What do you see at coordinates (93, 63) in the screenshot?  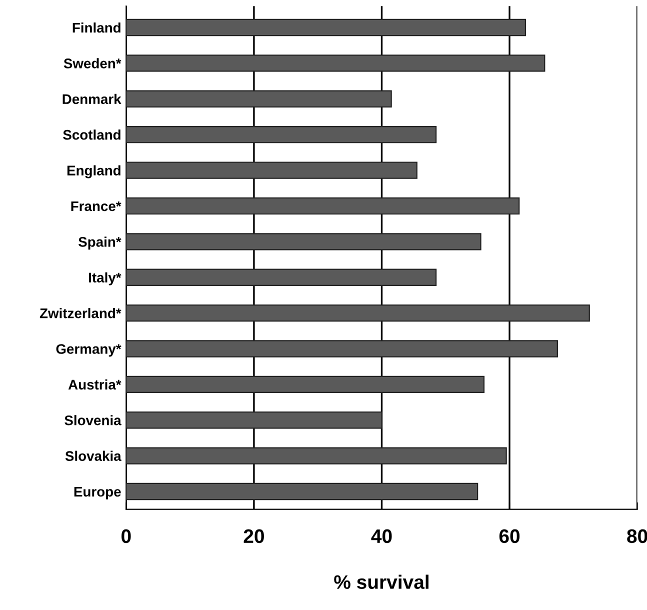 I see `y-tick-label: Sweden*` at bounding box center [93, 63].